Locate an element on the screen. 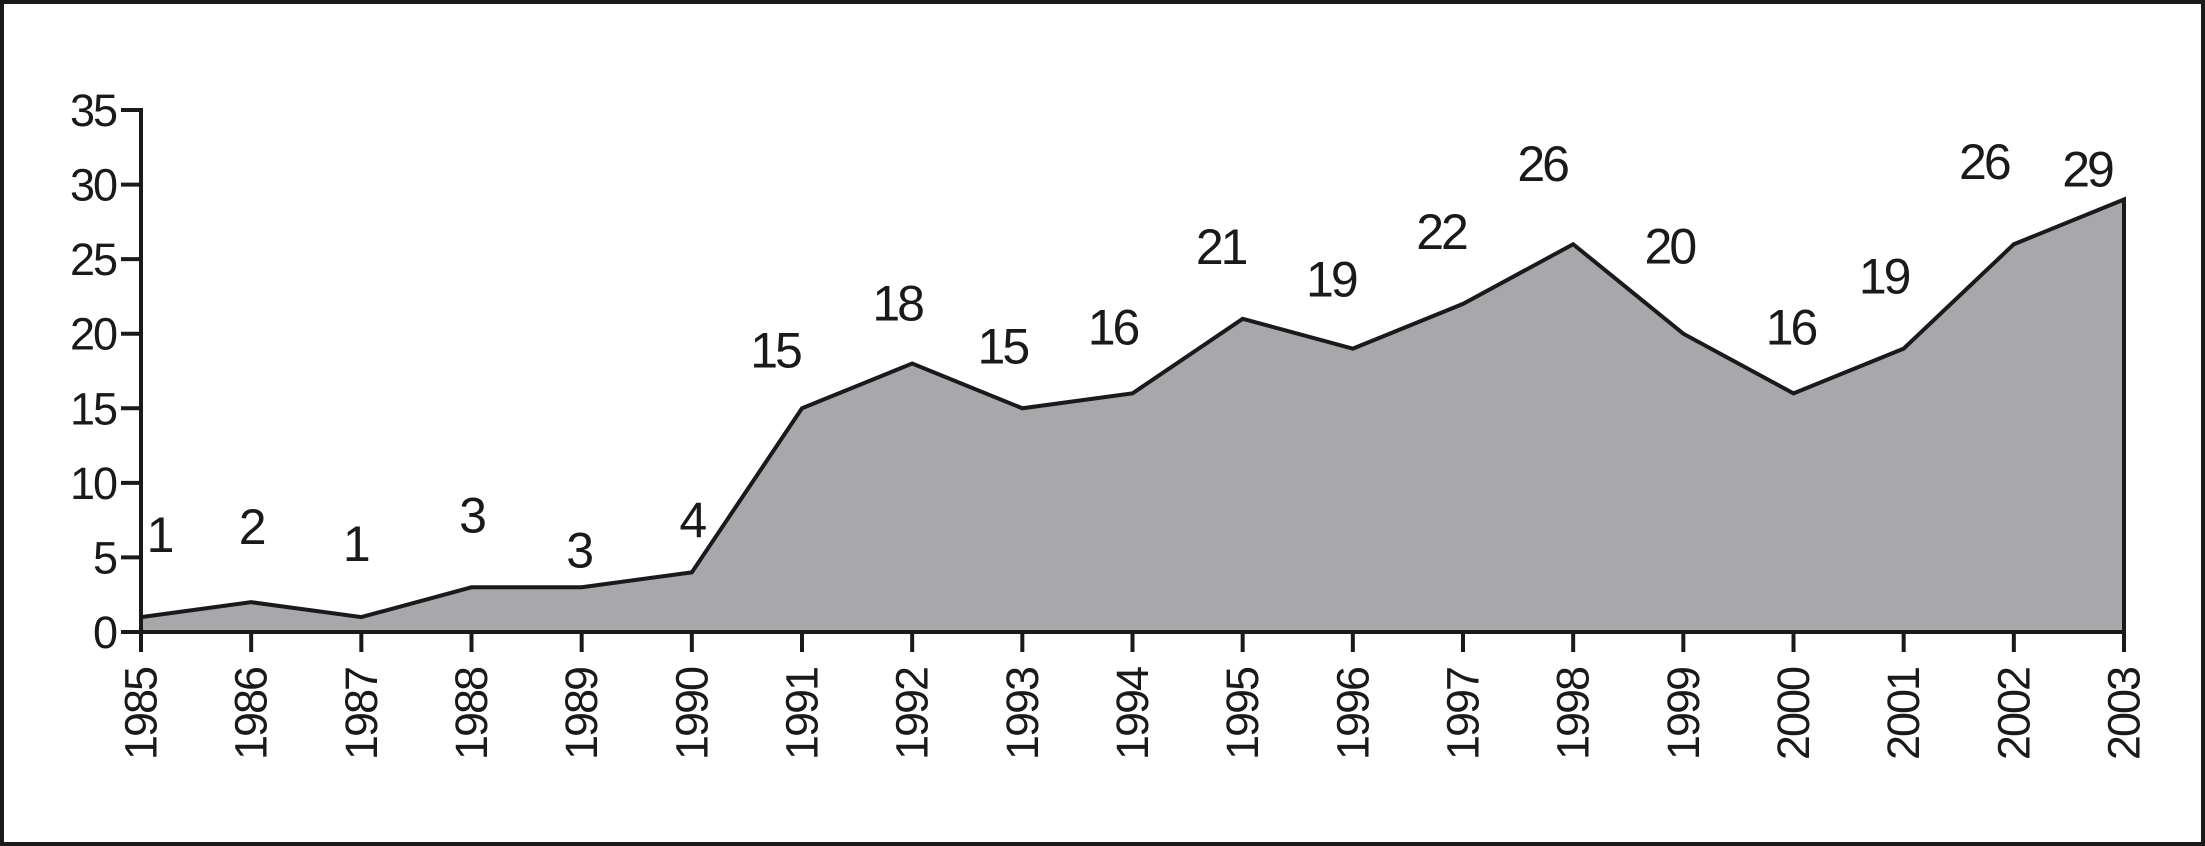  x-tick-label: 1994 is located at coordinates (1132, 713).